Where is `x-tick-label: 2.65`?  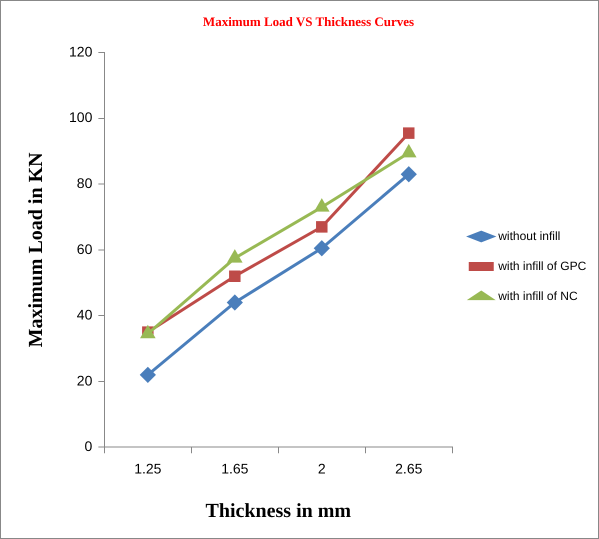
x-tick-label: 2.65 is located at coordinates (409, 468).